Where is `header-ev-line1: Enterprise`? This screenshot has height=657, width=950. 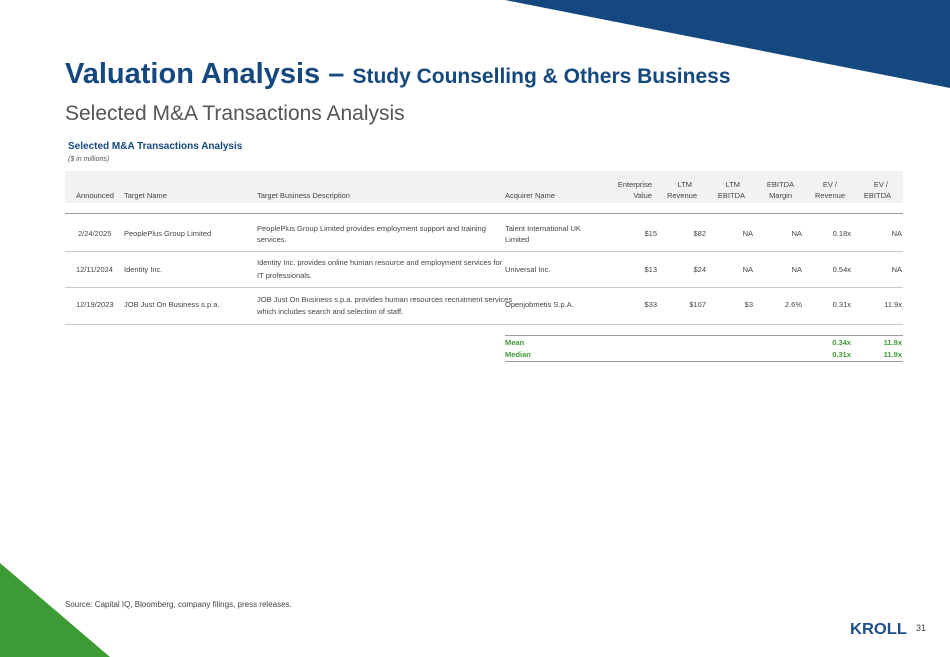
header-ev-line1: Enterprise is located at coordinates (634, 184).